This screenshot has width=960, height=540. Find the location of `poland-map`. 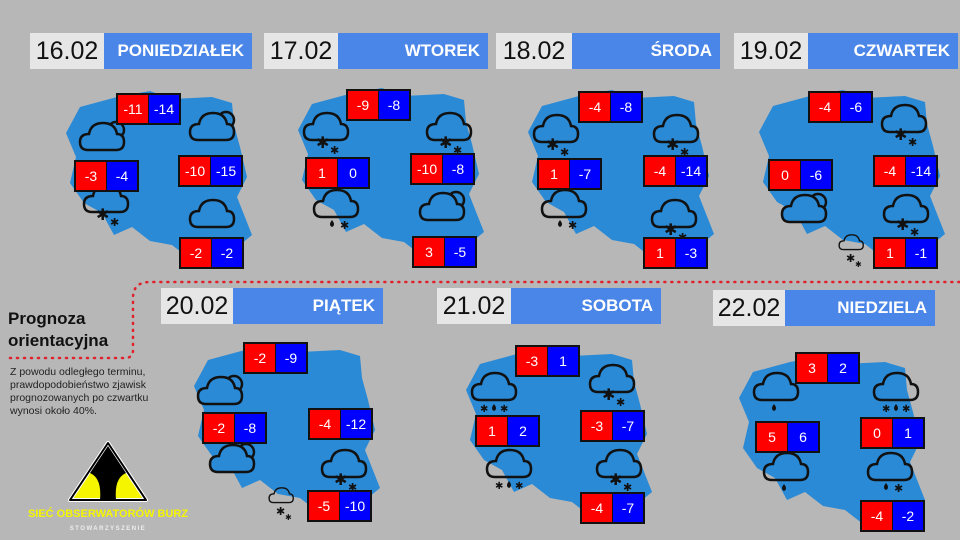

poland-map is located at coordinates (832, 440).